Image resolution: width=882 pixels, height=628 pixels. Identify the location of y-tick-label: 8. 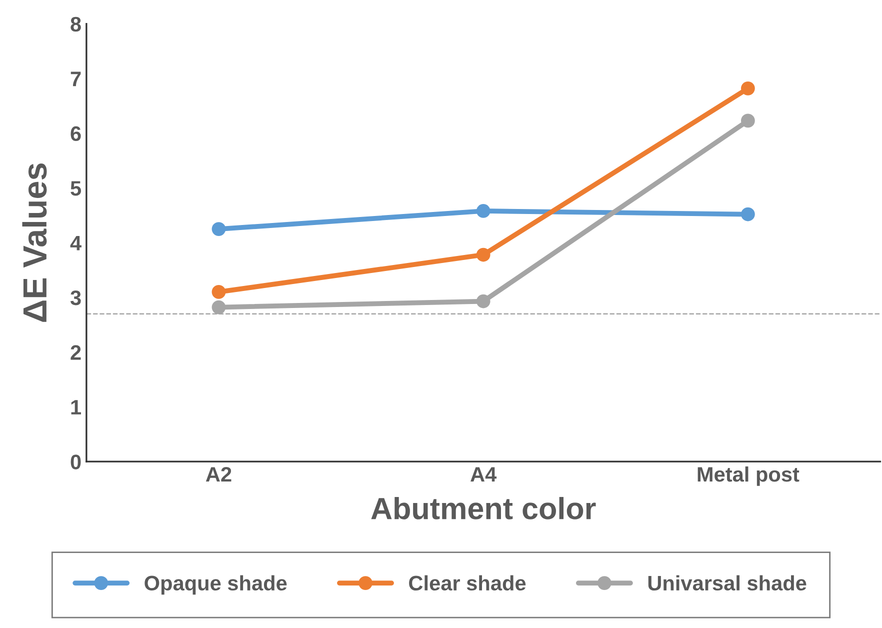
(75, 24).